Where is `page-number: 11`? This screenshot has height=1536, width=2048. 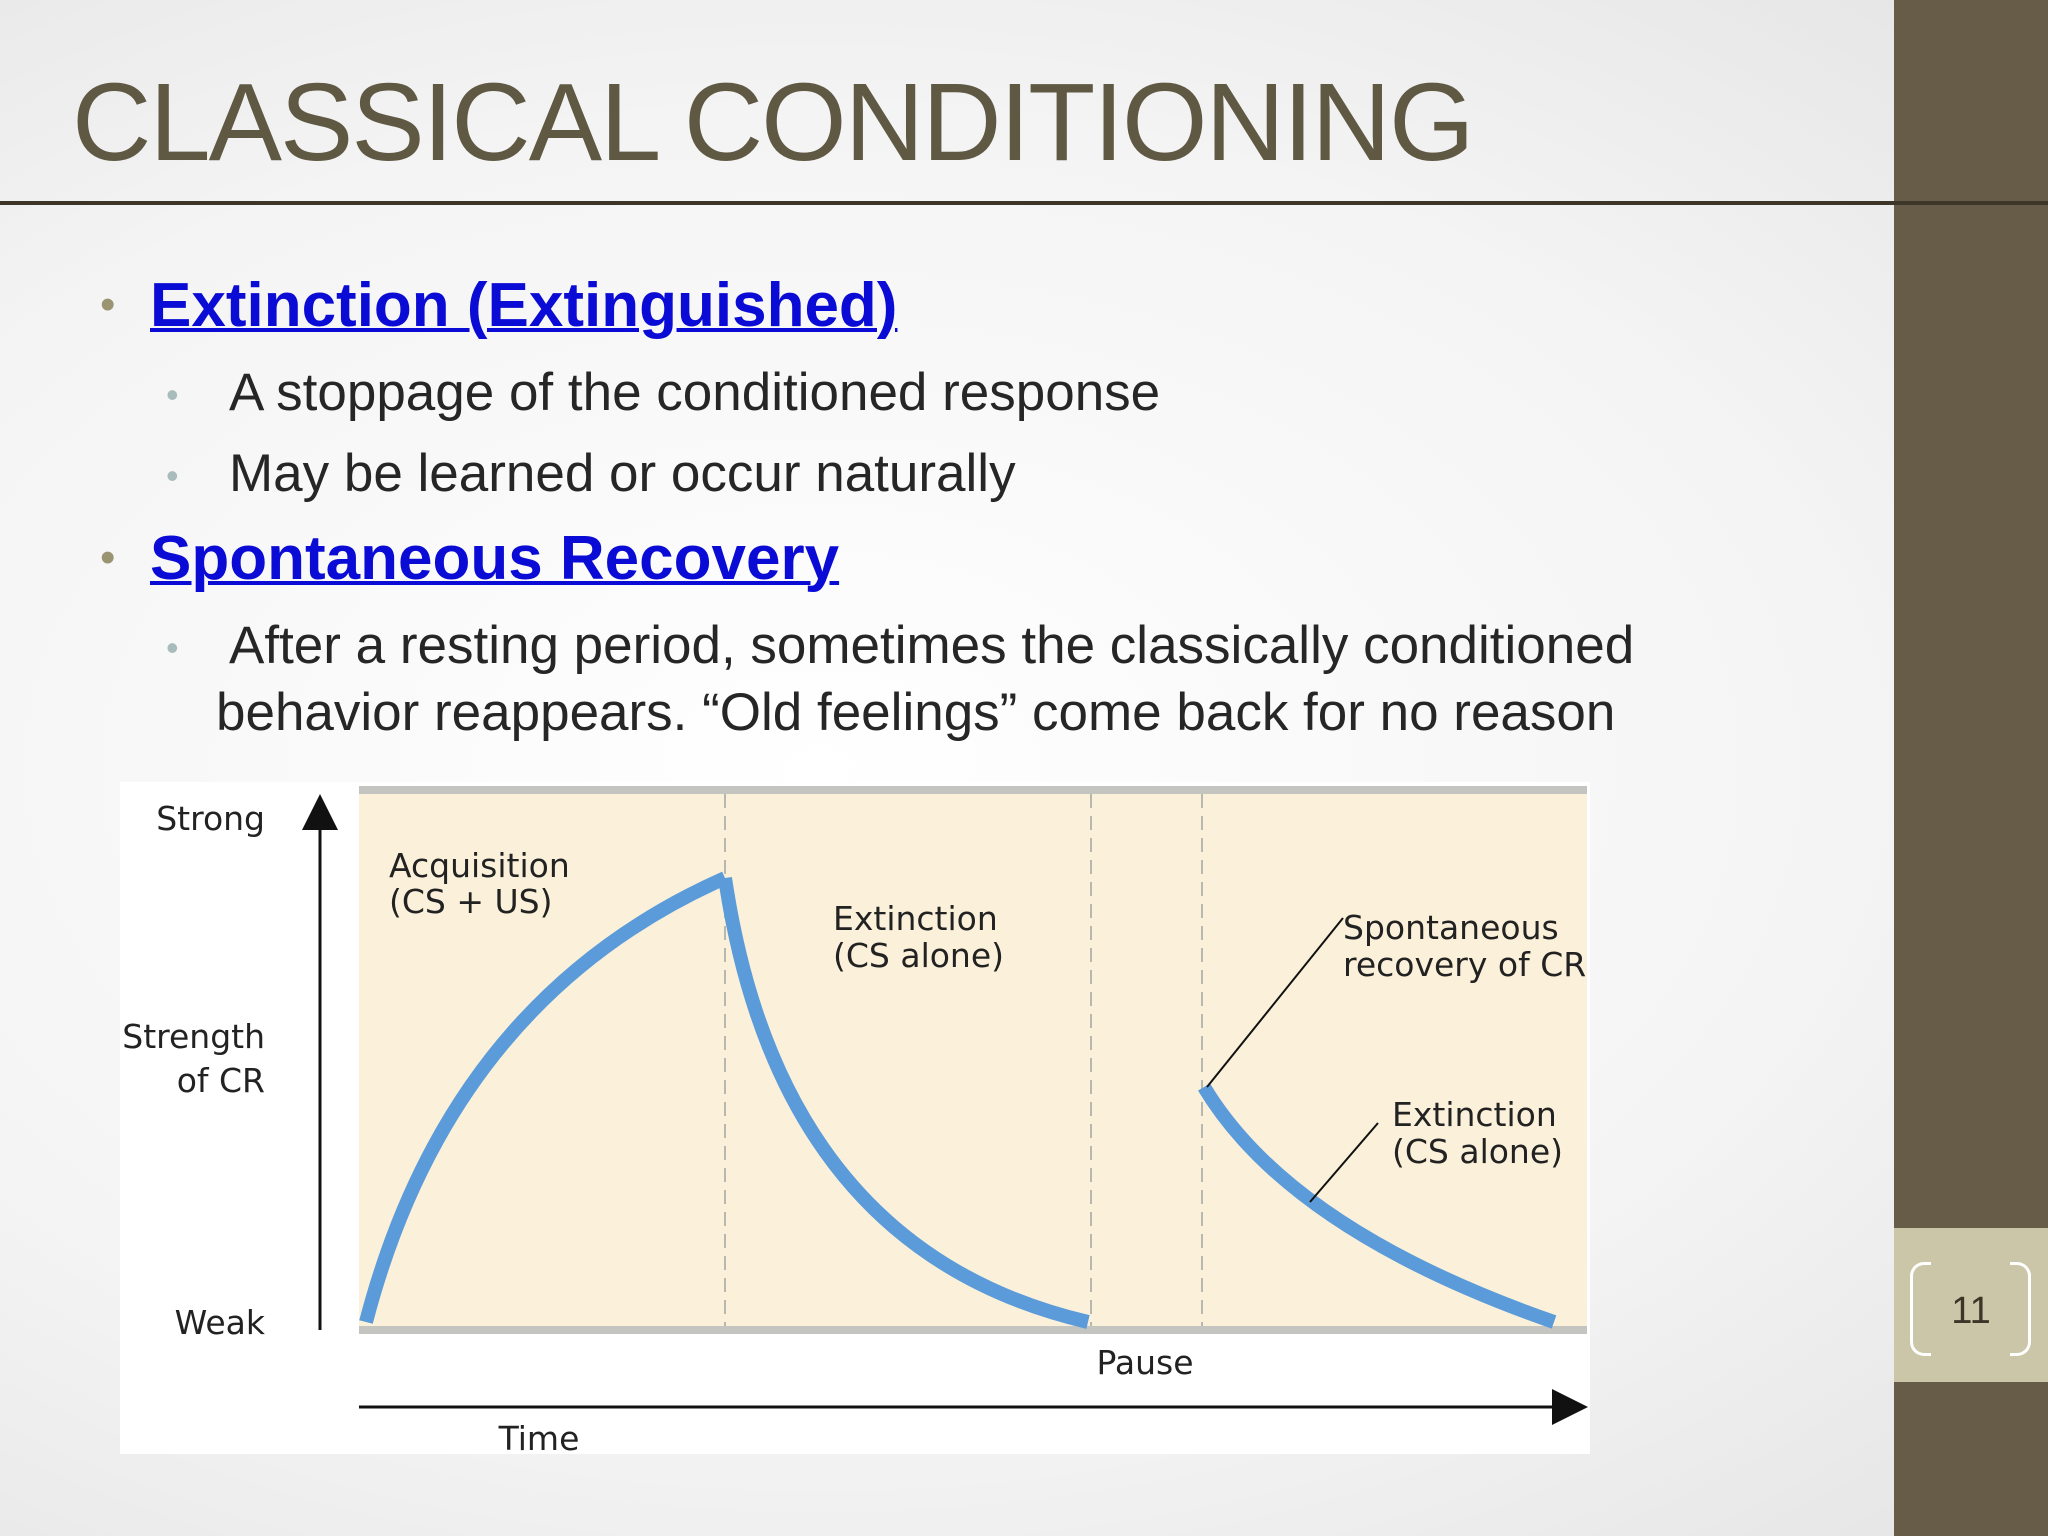 page-number: 11 is located at coordinates (1971, 1311).